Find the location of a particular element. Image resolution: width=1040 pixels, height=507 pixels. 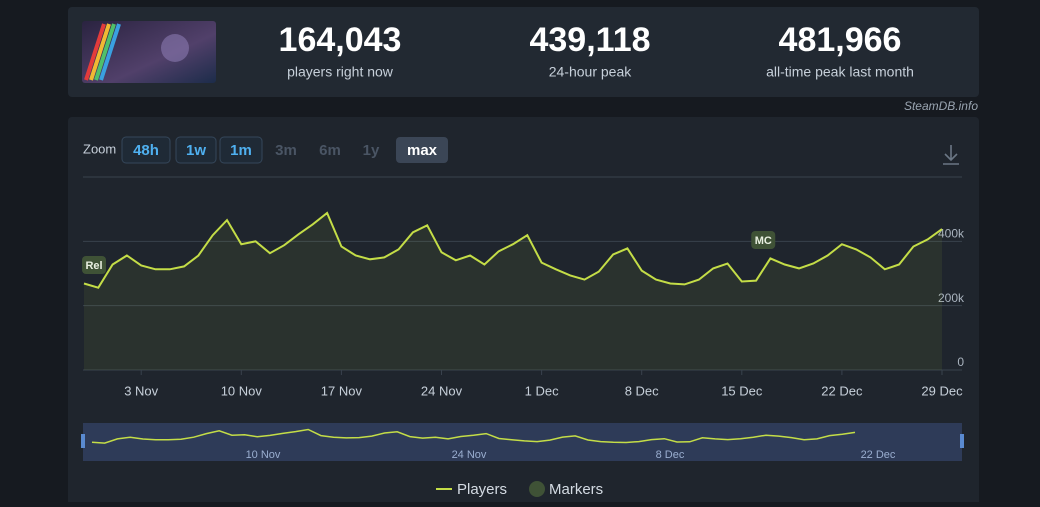

marker-label: Rel is located at coordinates (93, 266).